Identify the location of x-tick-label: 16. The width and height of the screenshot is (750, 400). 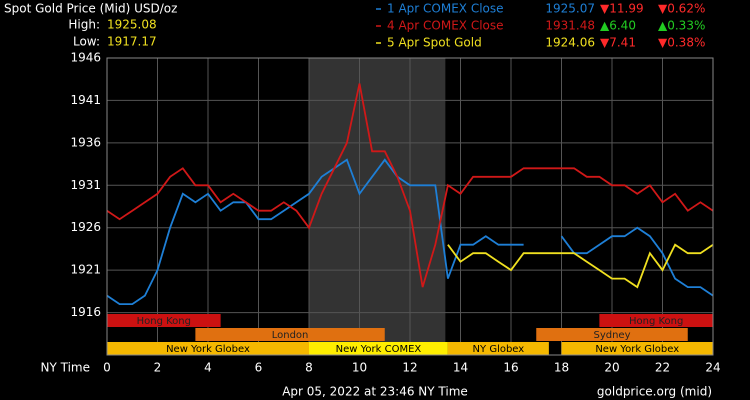
(510, 368).